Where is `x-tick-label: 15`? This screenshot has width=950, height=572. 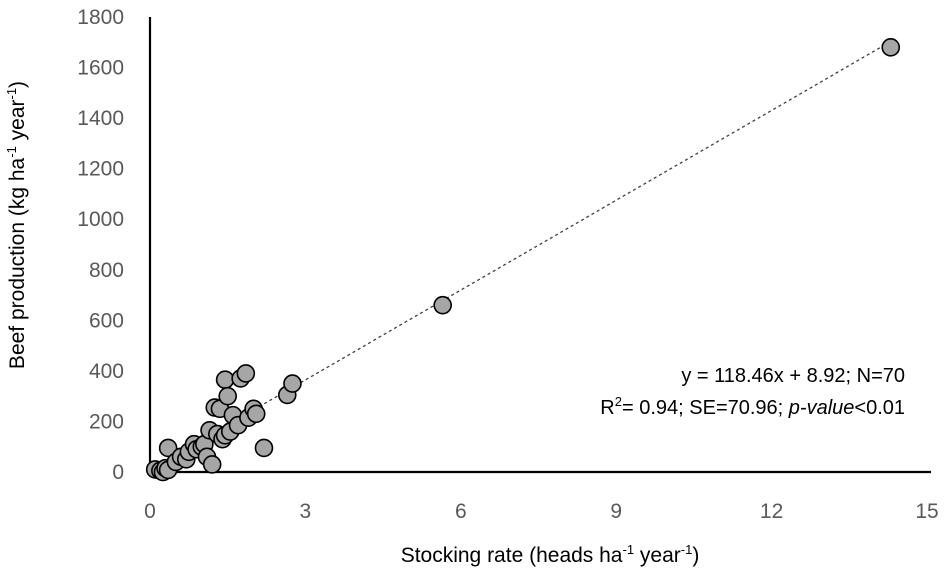
x-tick-label: 15 is located at coordinates (926, 511).